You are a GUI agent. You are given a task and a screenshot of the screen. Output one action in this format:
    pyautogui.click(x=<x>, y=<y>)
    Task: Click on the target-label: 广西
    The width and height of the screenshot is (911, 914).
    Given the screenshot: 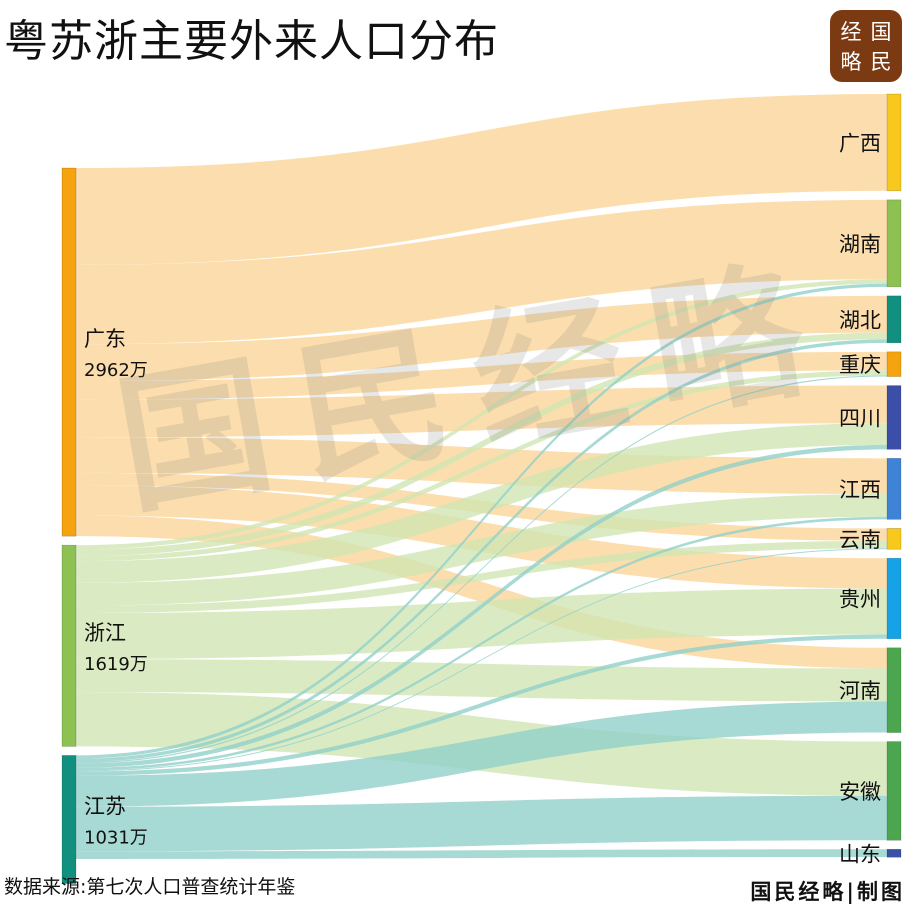 What is the action you would take?
    pyautogui.click(x=860, y=143)
    